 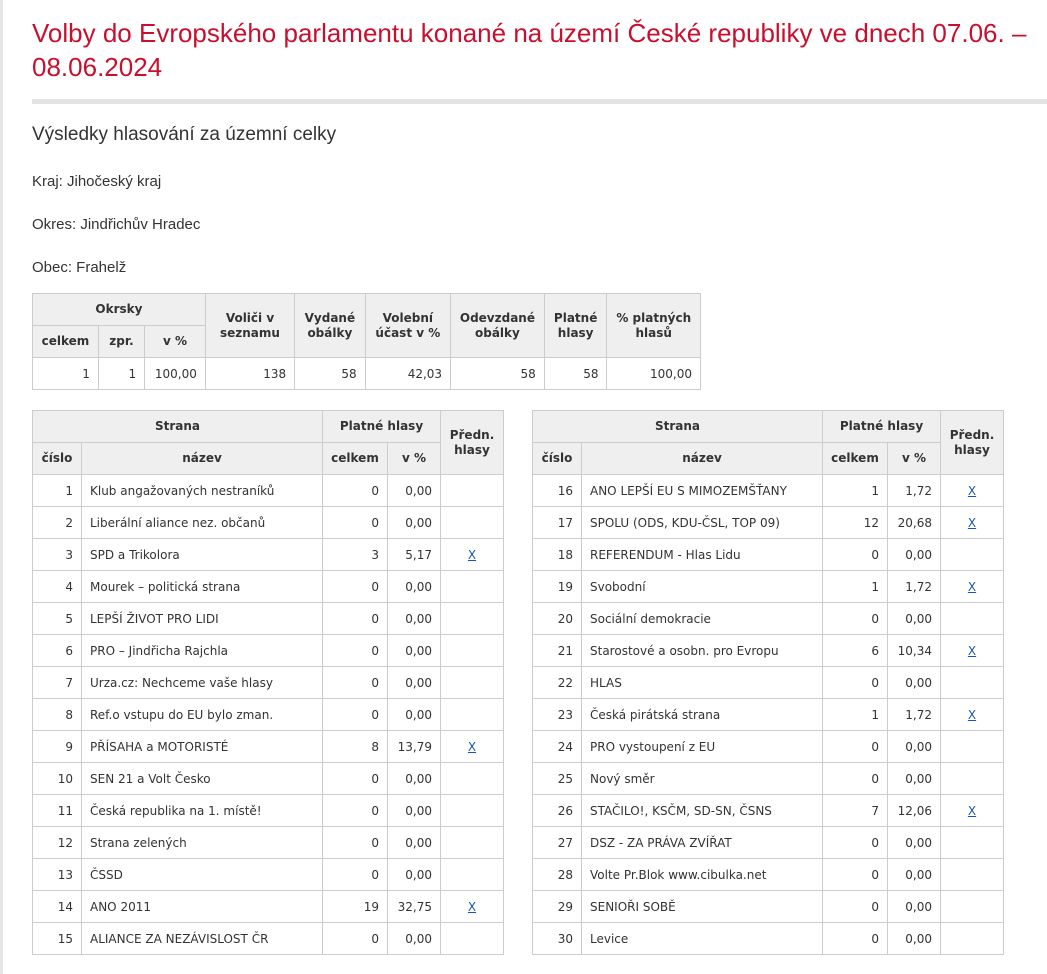 I want to click on party-name: Liberální aliance nez. občanů, so click(x=202, y=522).